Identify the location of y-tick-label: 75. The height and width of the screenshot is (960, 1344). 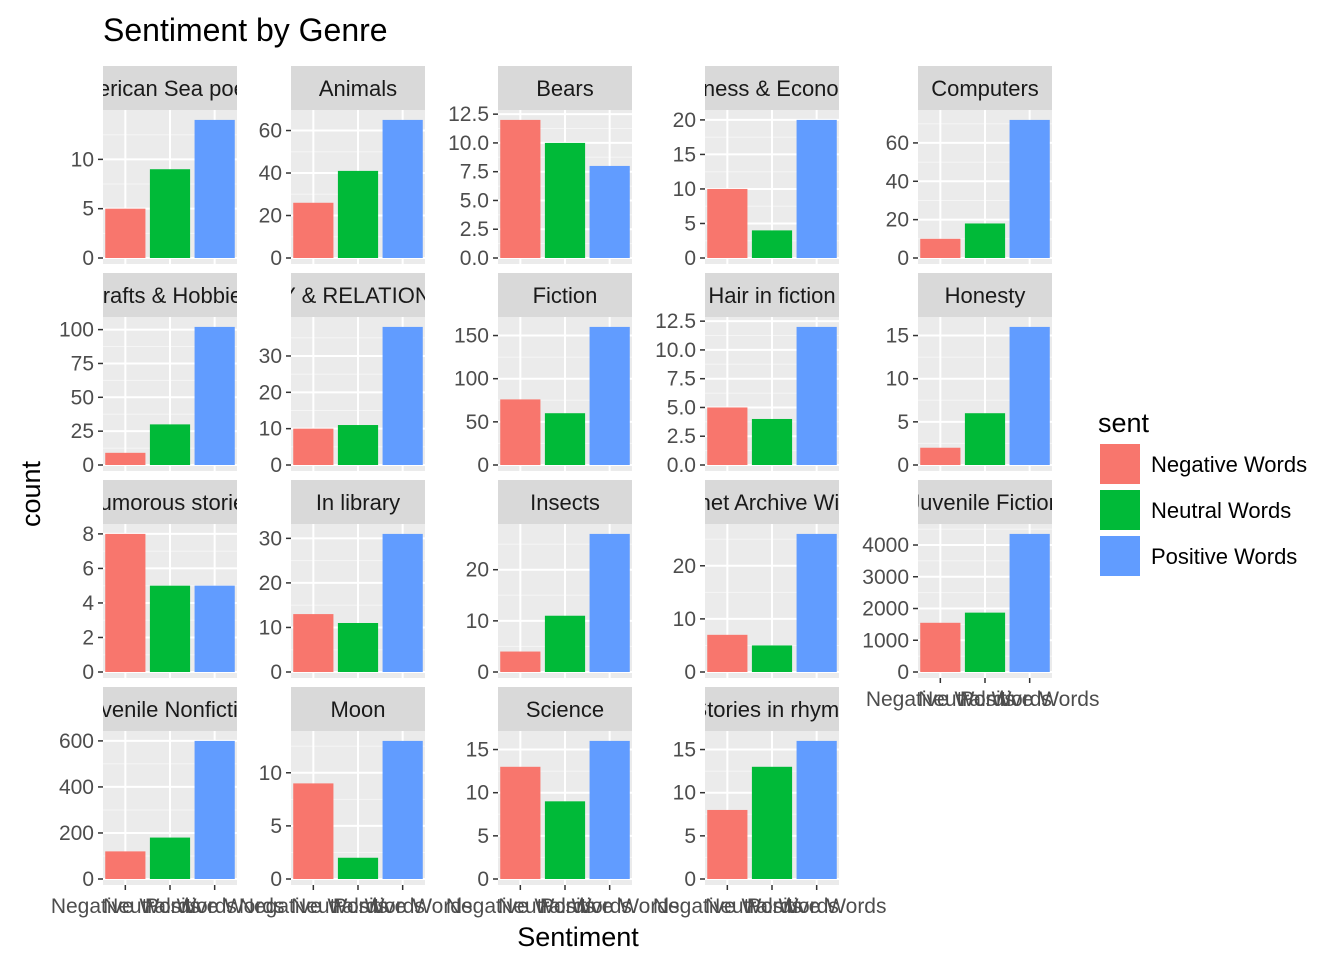
(82, 363).